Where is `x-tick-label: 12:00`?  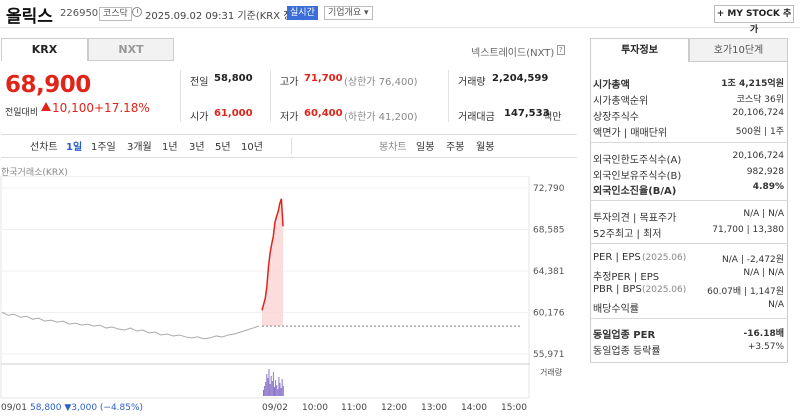 x-tick-label: 12:00 is located at coordinates (394, 408).